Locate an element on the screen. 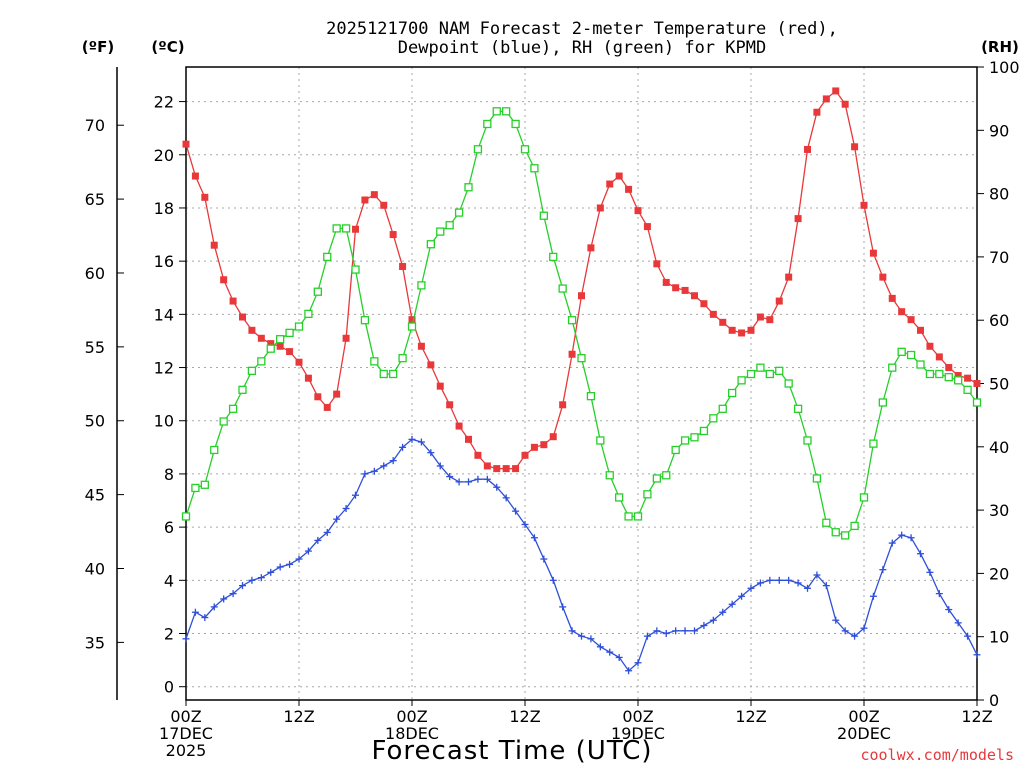  celsius-tick-label: 10 is located at coordinates (164, 421).